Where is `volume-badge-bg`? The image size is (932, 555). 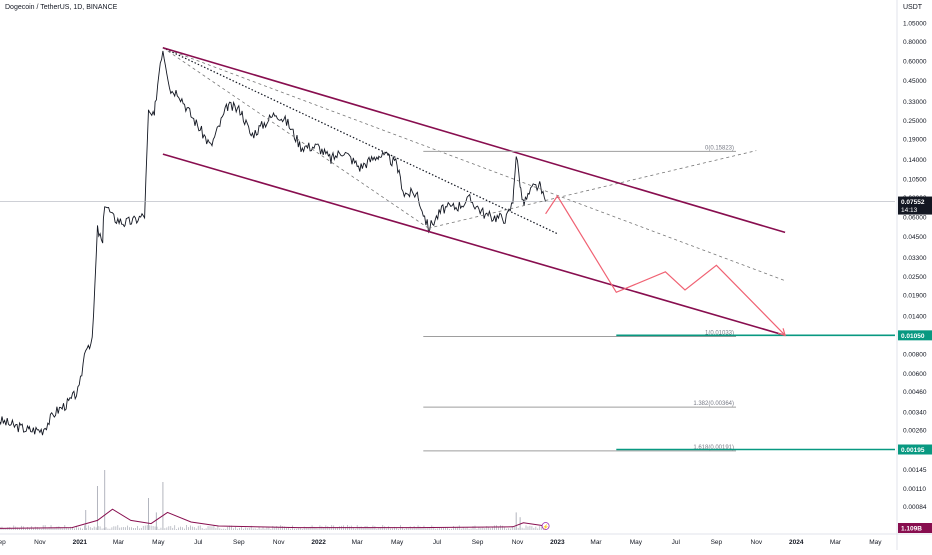
volume-badge-bg is located at coordinates (915, 528).